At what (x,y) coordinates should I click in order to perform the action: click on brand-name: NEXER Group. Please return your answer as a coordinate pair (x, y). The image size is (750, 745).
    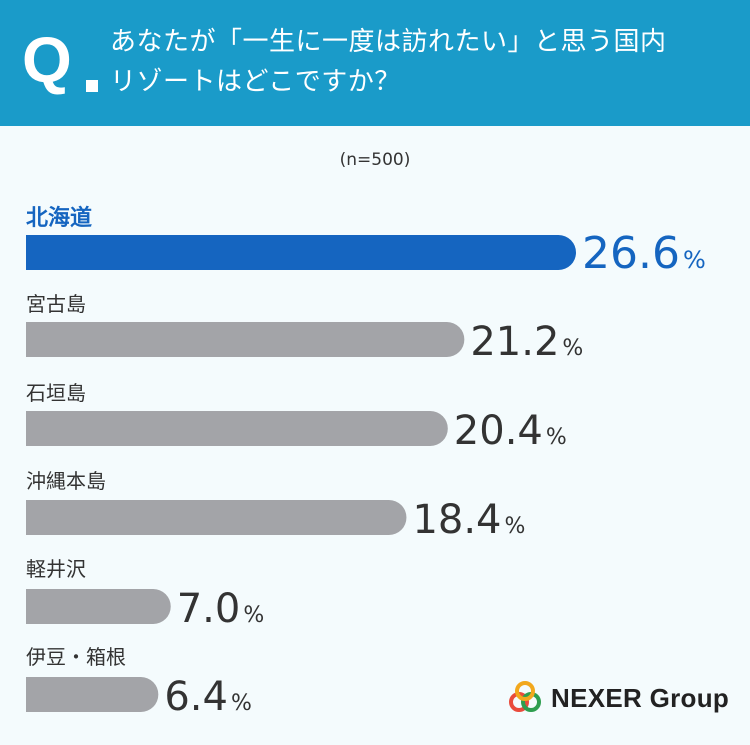
    Looking at the image, I should click on (640, 697).